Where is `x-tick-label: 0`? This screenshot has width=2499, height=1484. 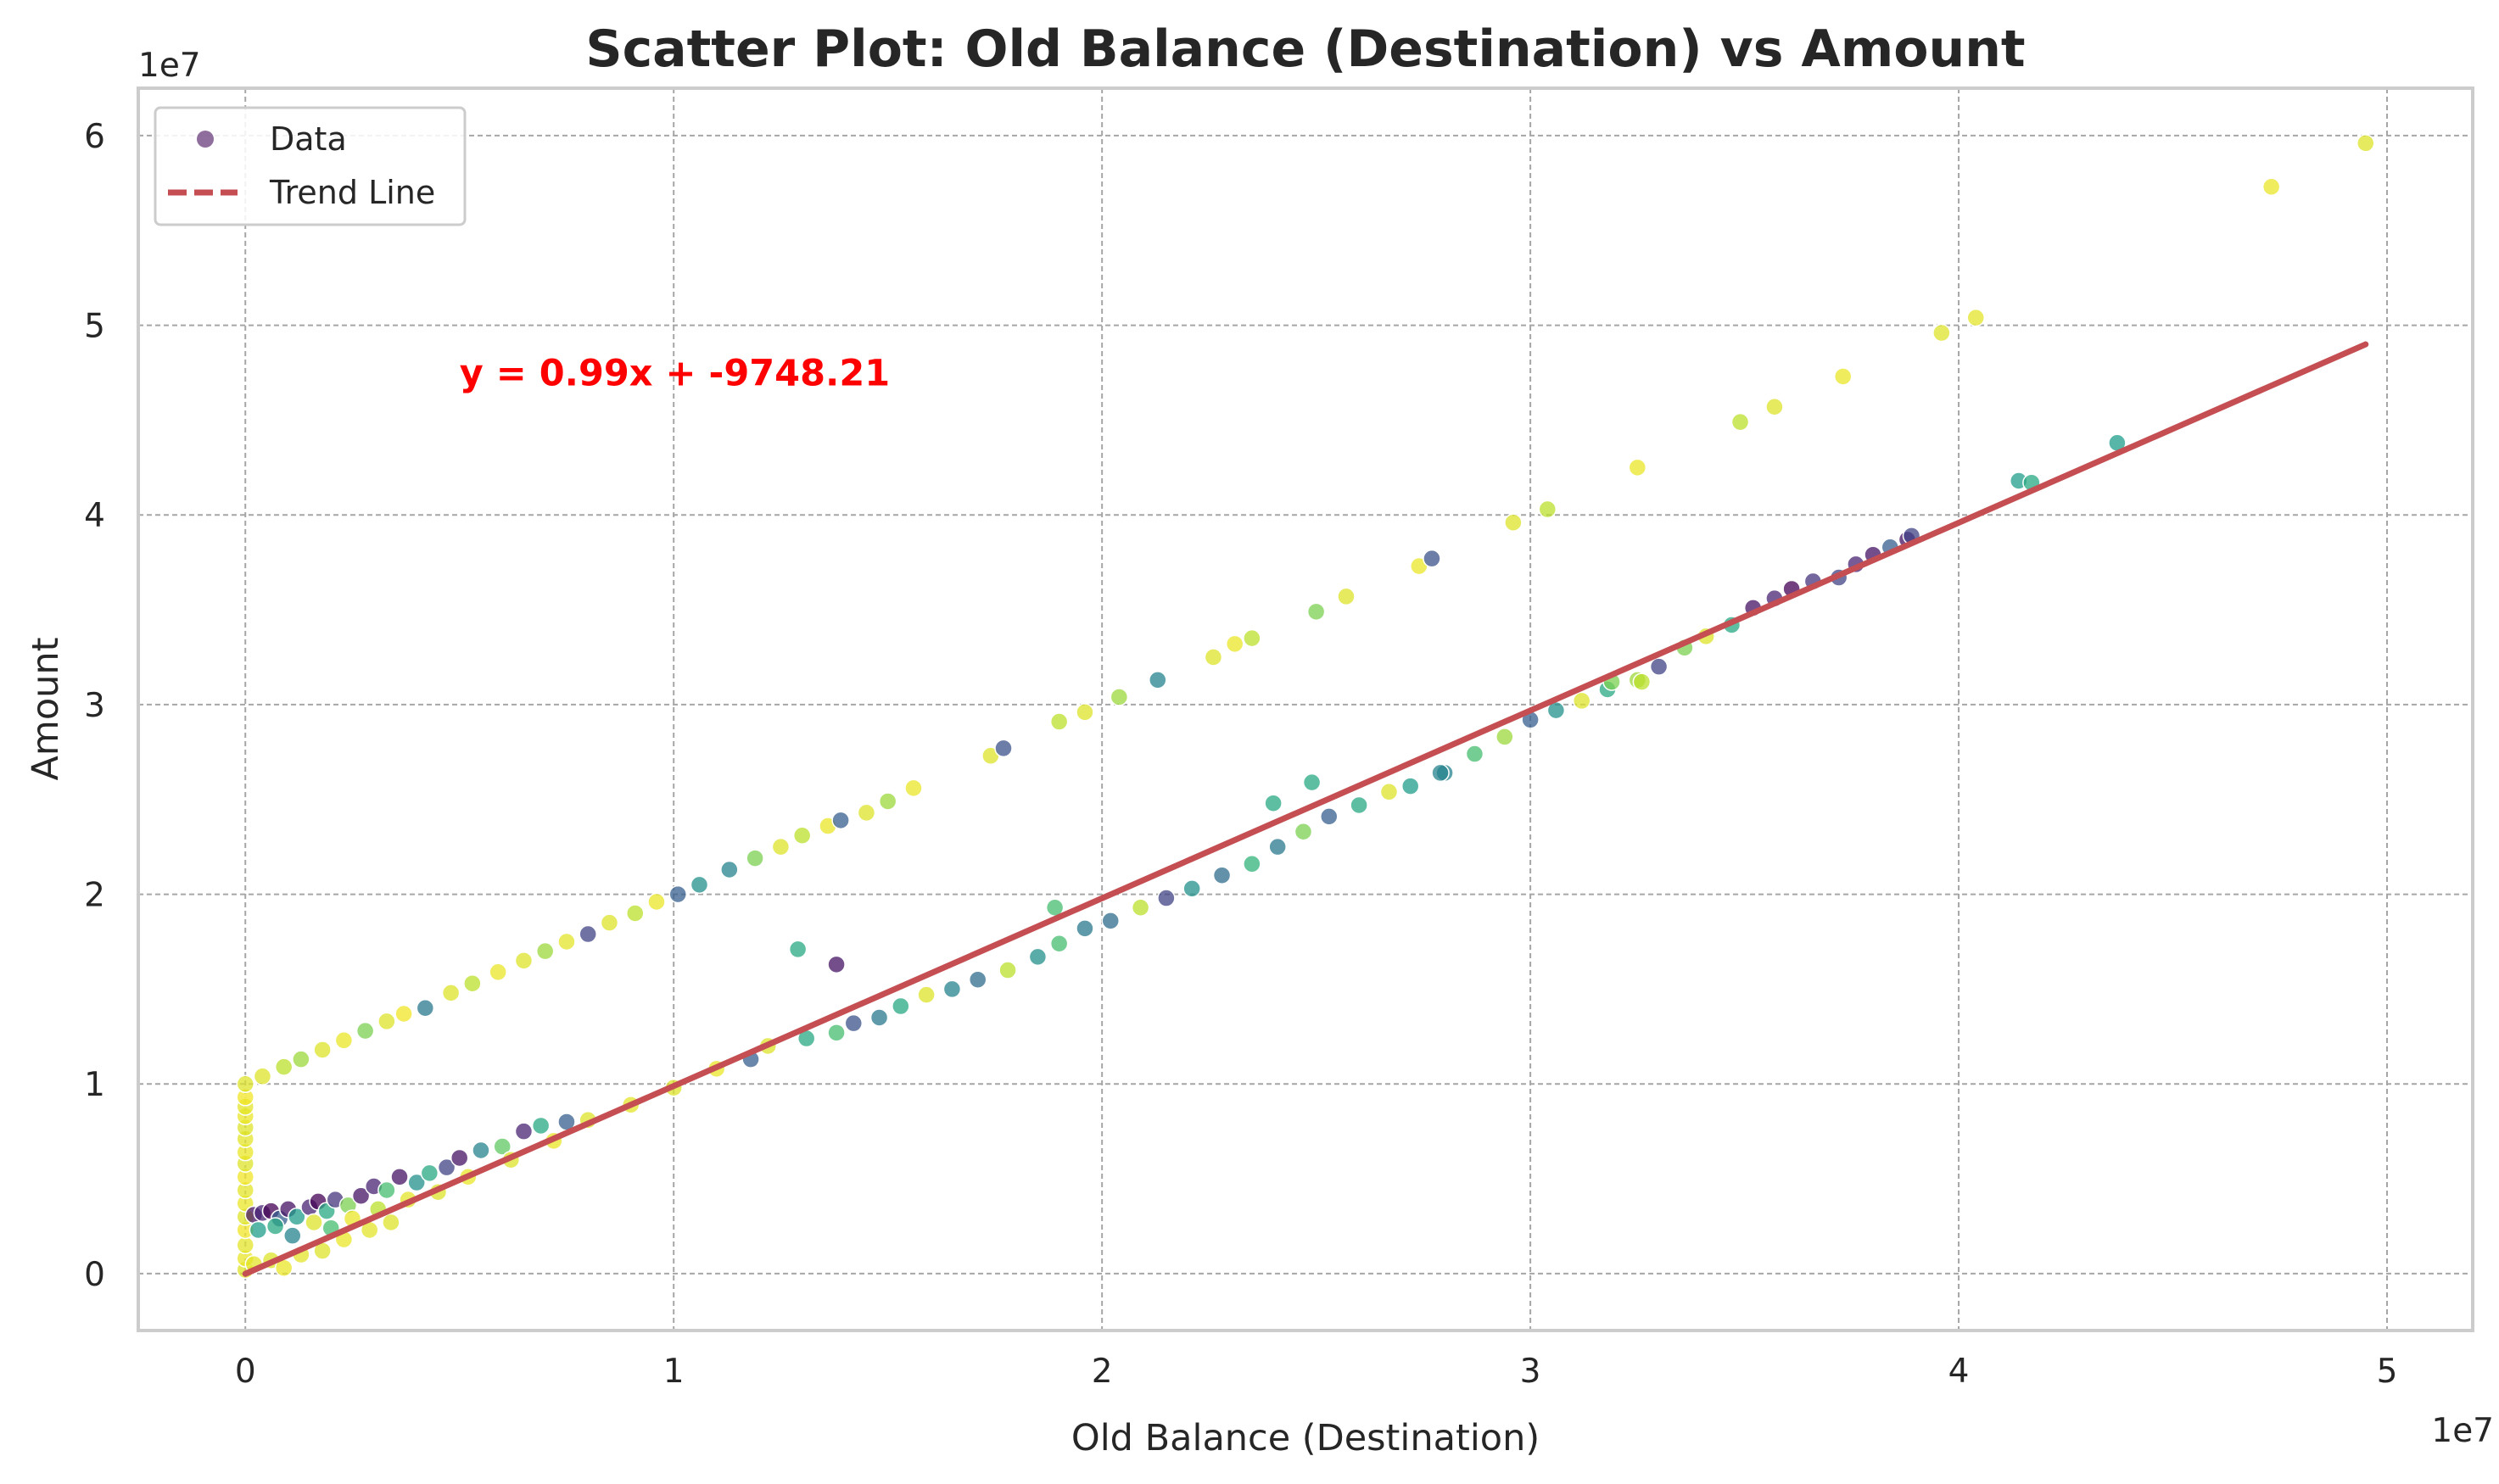
x-tick-label: 0 is located at coordinates (246, 1372).